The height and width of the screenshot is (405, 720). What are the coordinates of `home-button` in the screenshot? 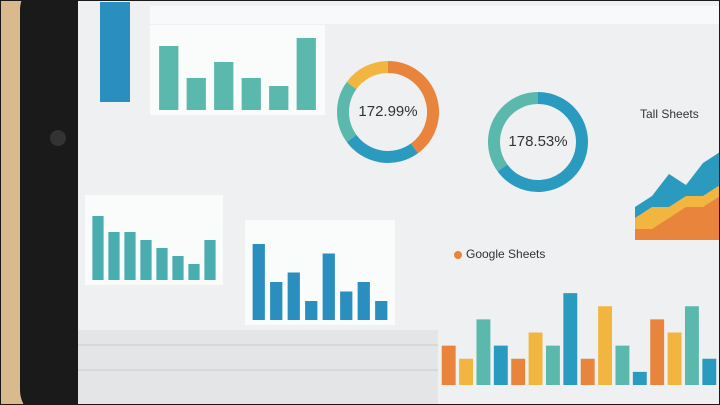 It's located at (58, 138).